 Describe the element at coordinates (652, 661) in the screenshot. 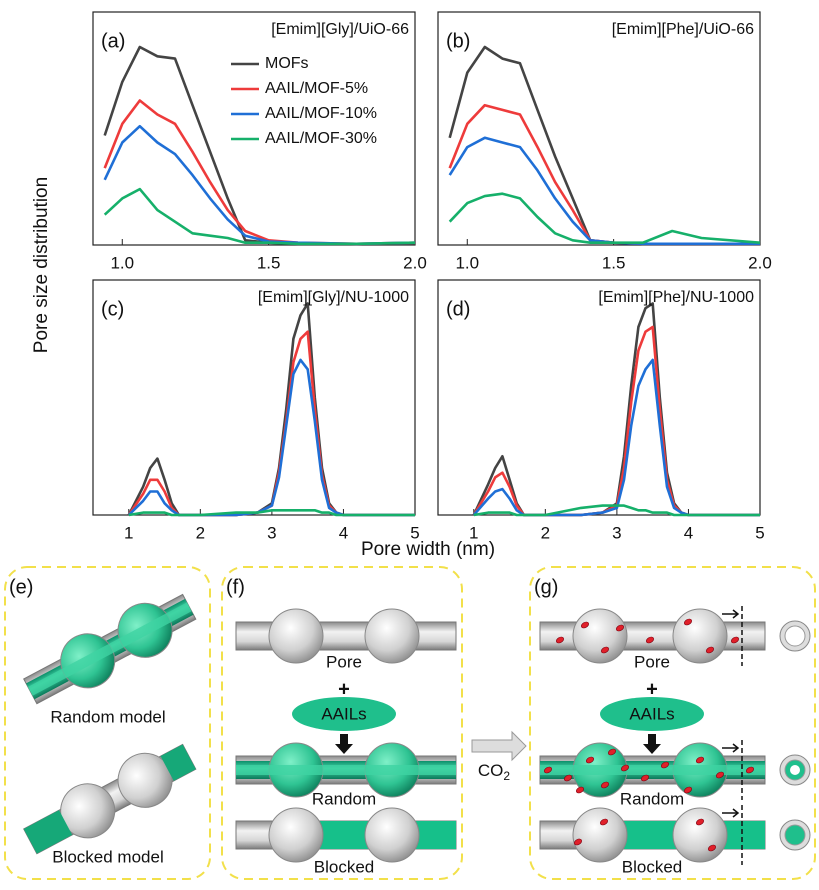

I see `caption: Pore` at that location.